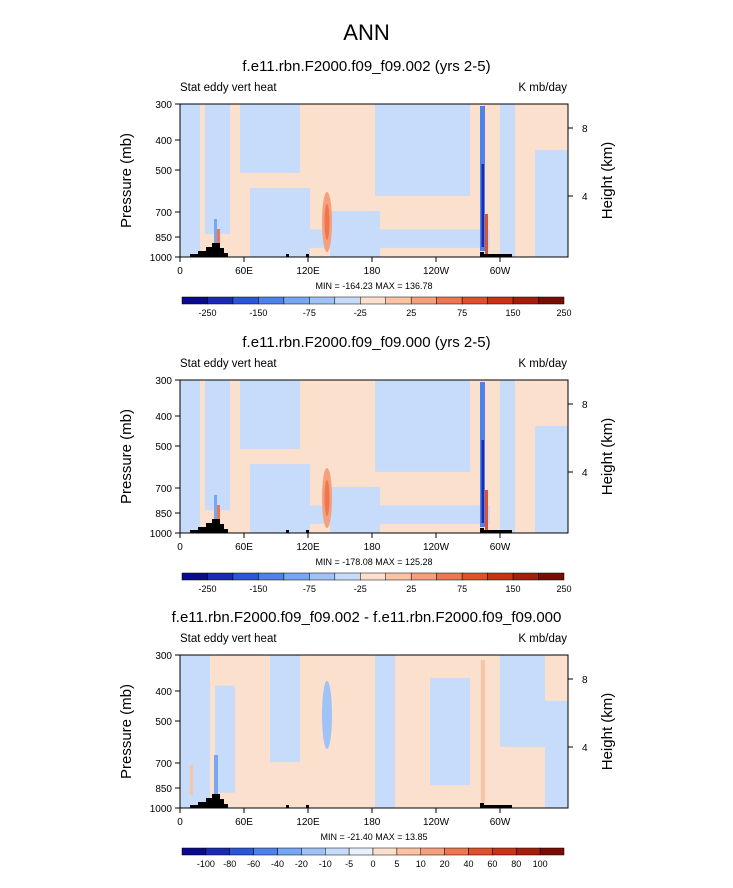  I want to click on colorbar-label: -150, so click(258, 589).